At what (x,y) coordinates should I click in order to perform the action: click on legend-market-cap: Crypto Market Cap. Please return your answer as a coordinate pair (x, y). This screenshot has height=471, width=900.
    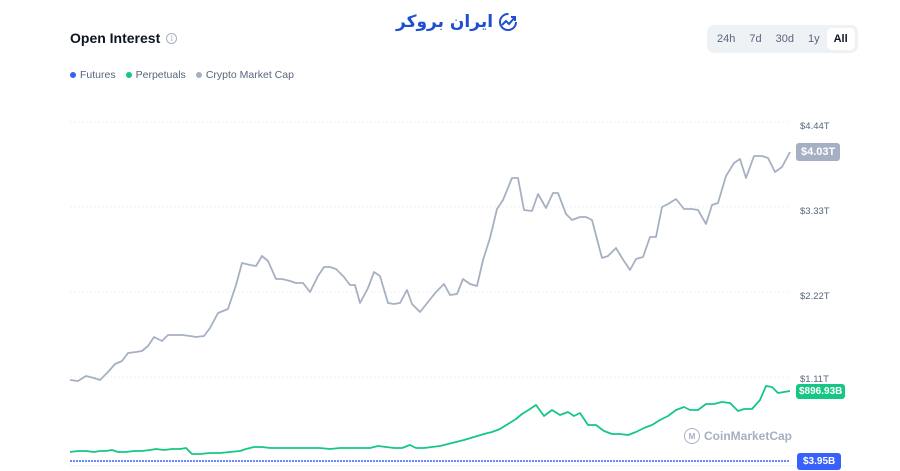
    Looking at the image, I should click on (244, 75).